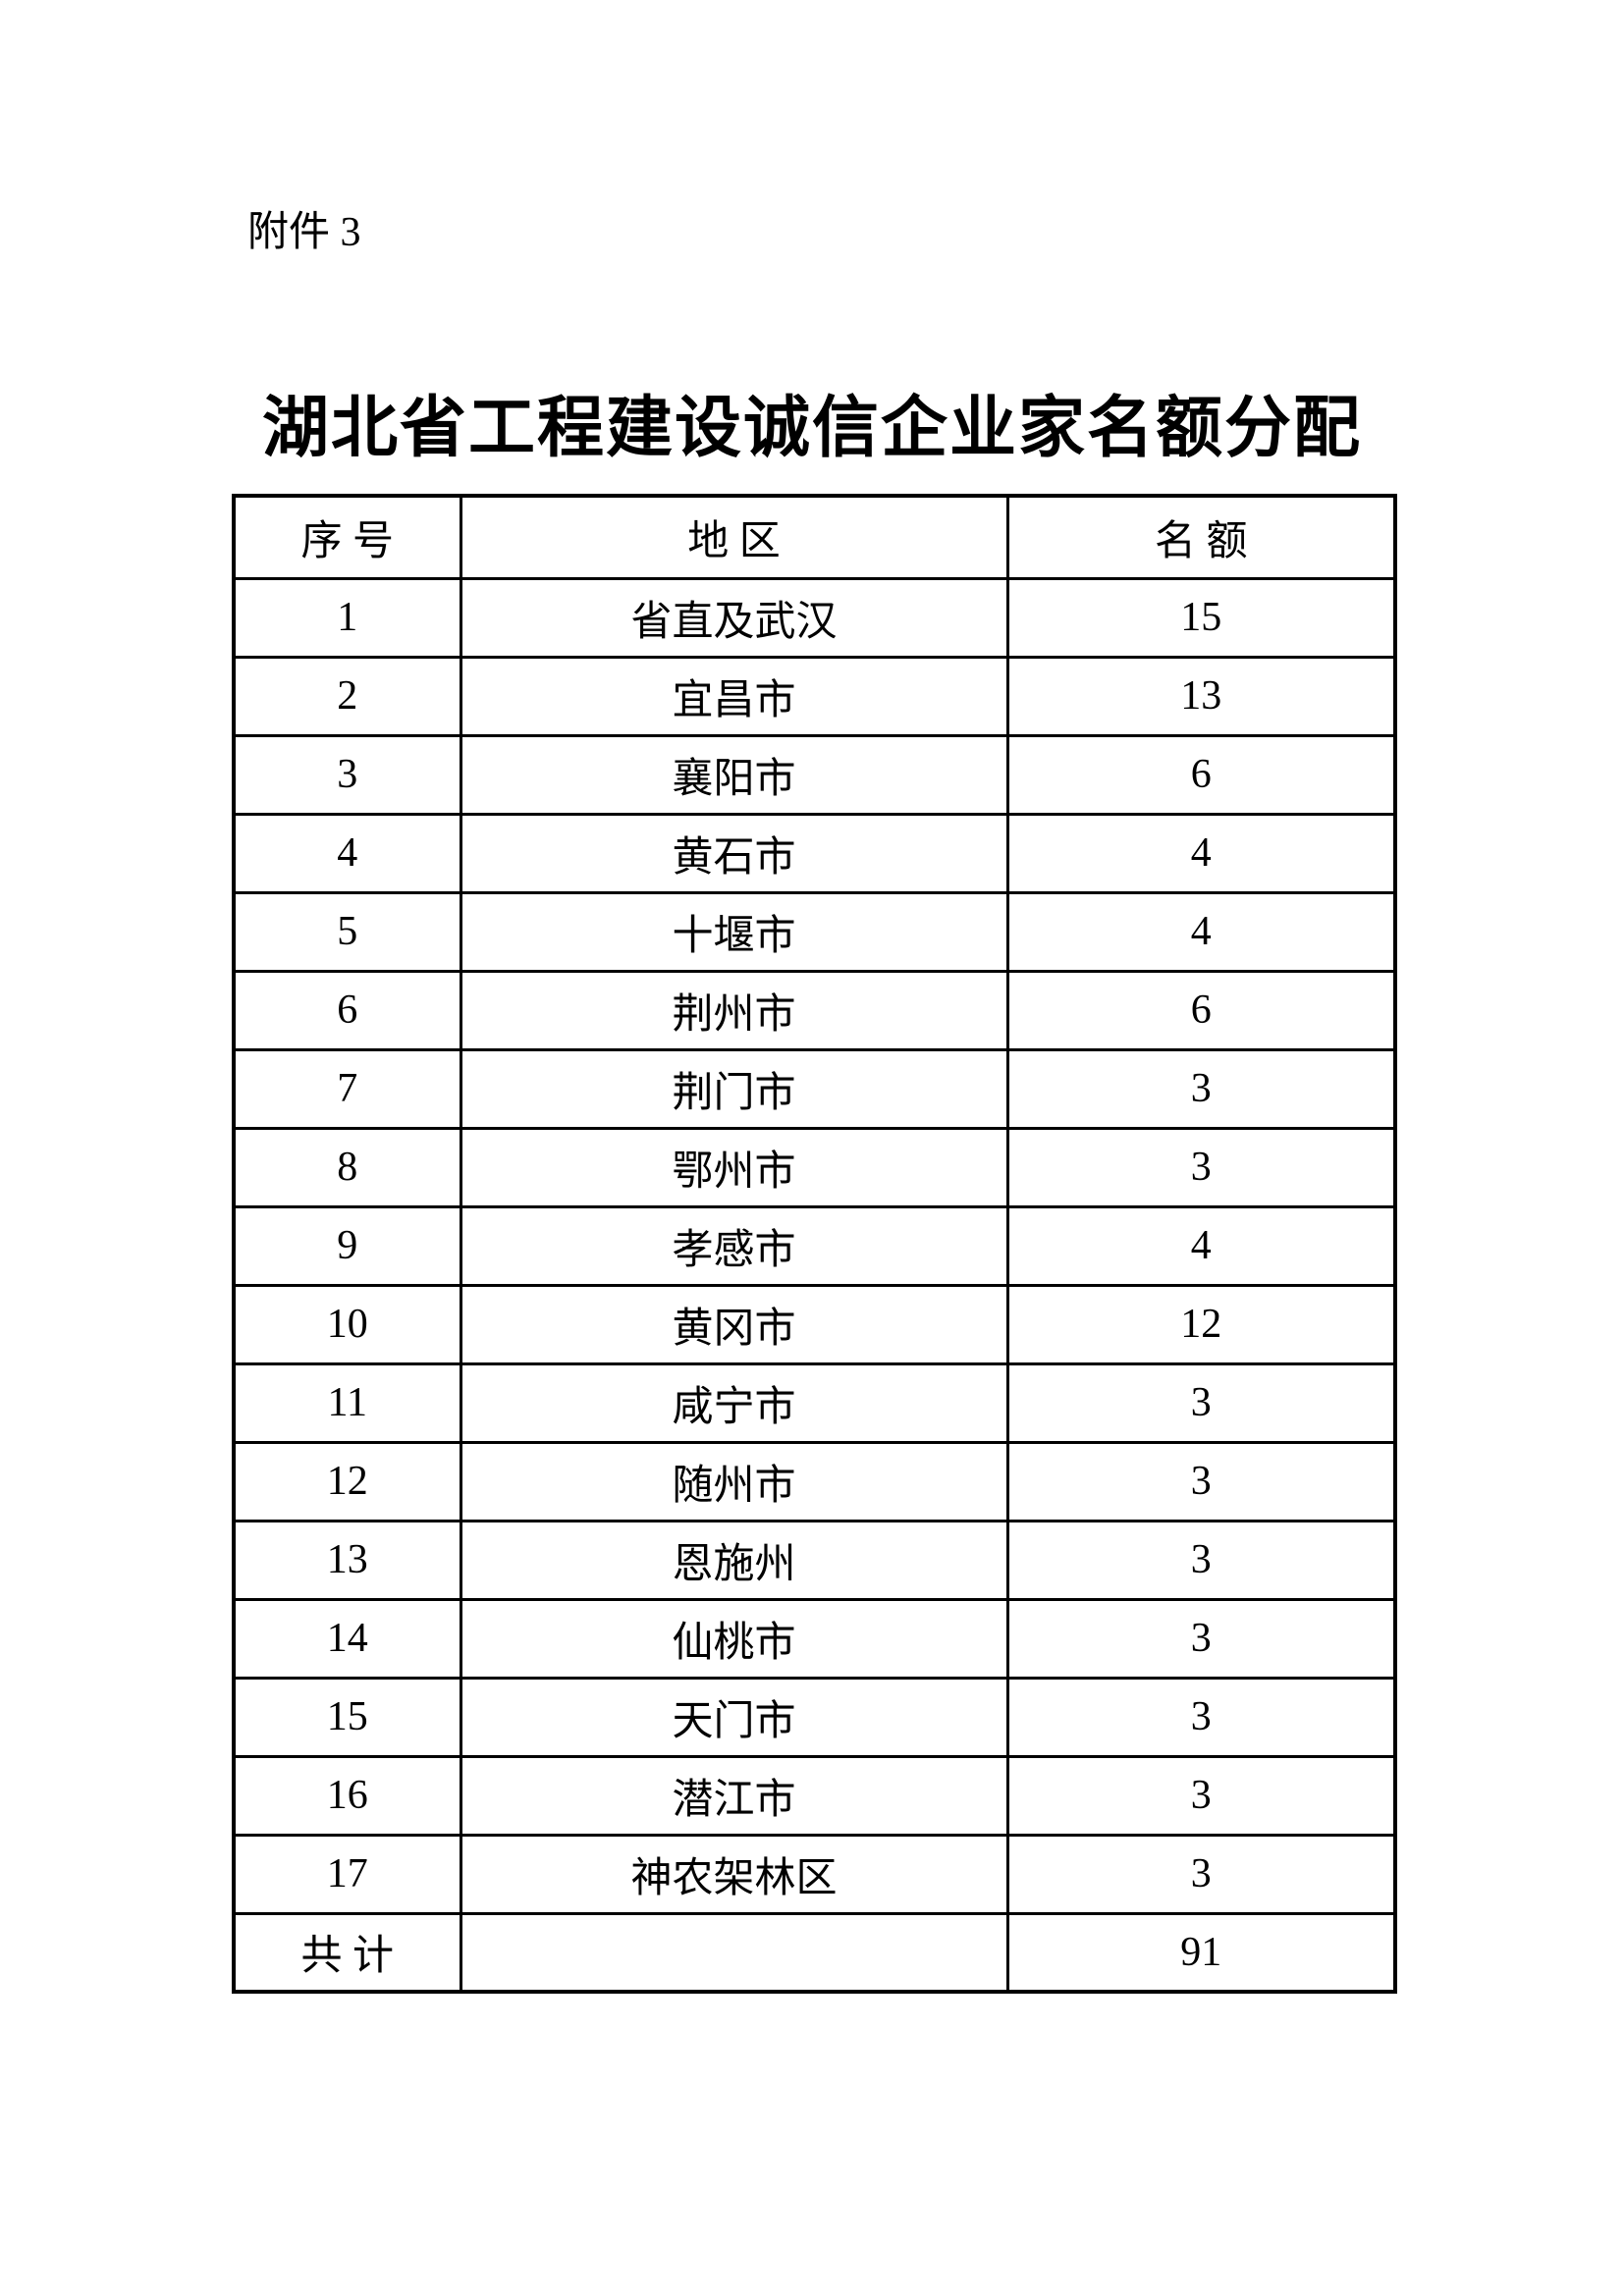 Image resolution: width=1624 pixels, height=2296 pixels. I want to click on cell-no: 10, so click(347, 1324).